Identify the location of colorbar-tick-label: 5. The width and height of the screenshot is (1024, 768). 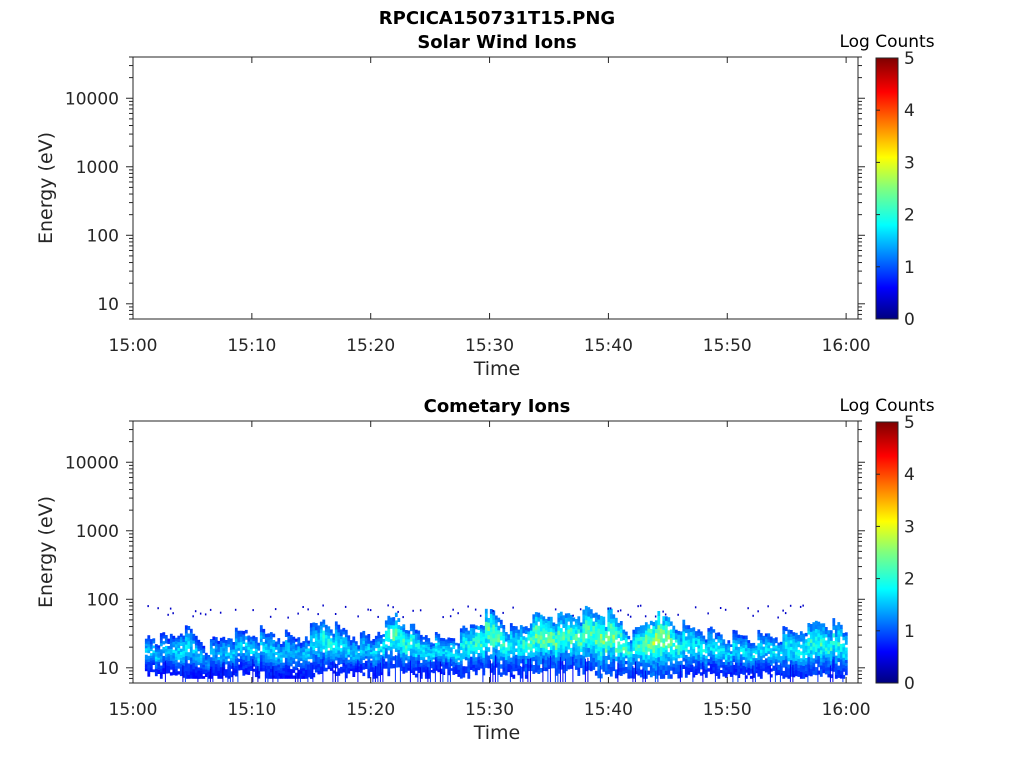
(909, 59).